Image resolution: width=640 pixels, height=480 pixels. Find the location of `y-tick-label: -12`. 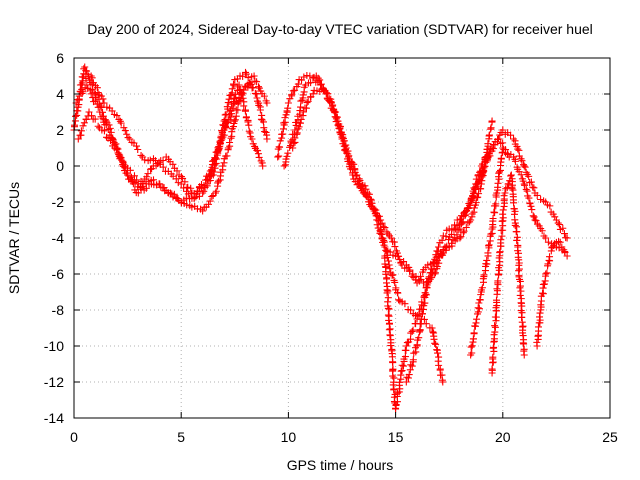

y-tick-label: -12 is located at coordinates (54, 382).